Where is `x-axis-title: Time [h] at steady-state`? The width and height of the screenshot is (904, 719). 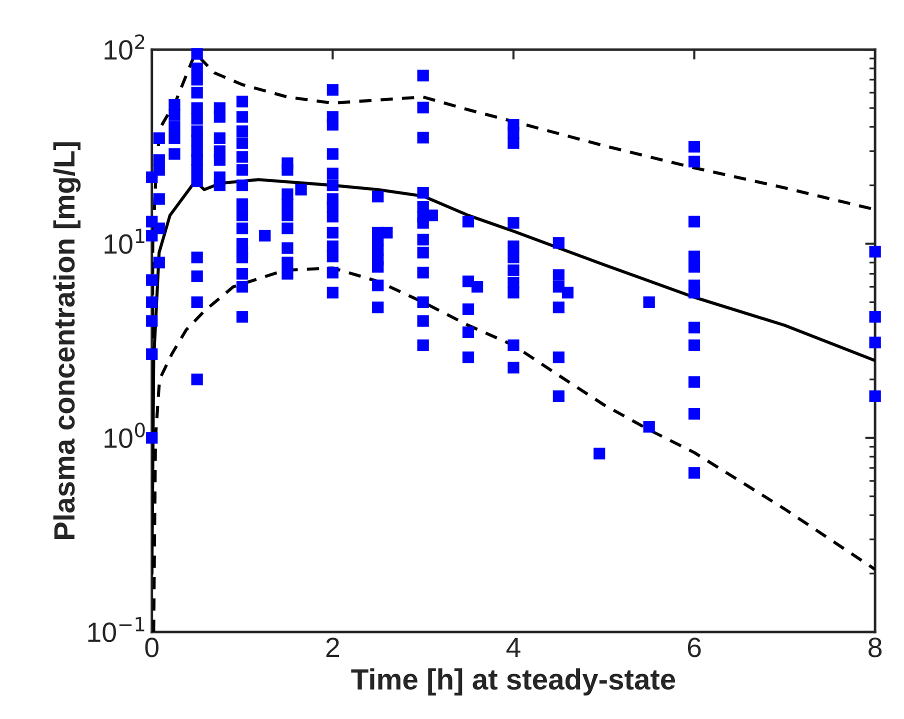 x-axis-title: Time [h] at steady-state is located at coordinates (513, 682).